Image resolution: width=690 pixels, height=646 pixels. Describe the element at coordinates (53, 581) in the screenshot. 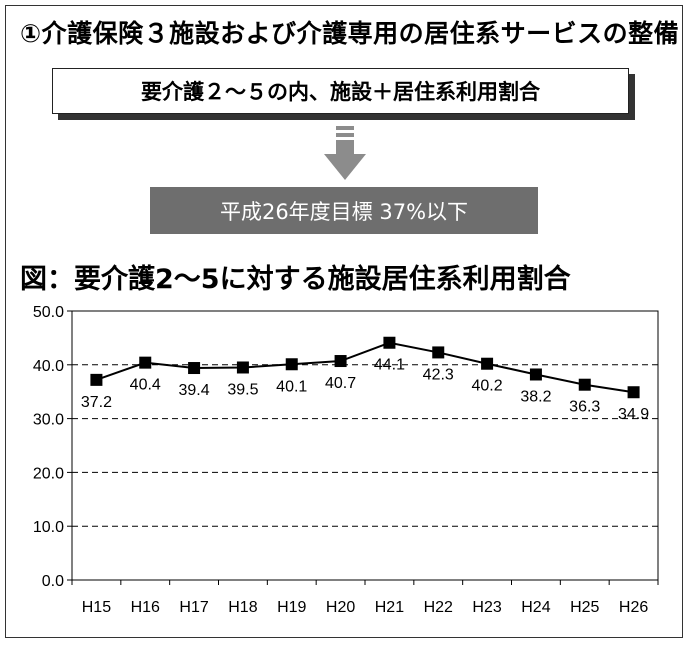

I see `y-tick-label: 0.0` at that location.